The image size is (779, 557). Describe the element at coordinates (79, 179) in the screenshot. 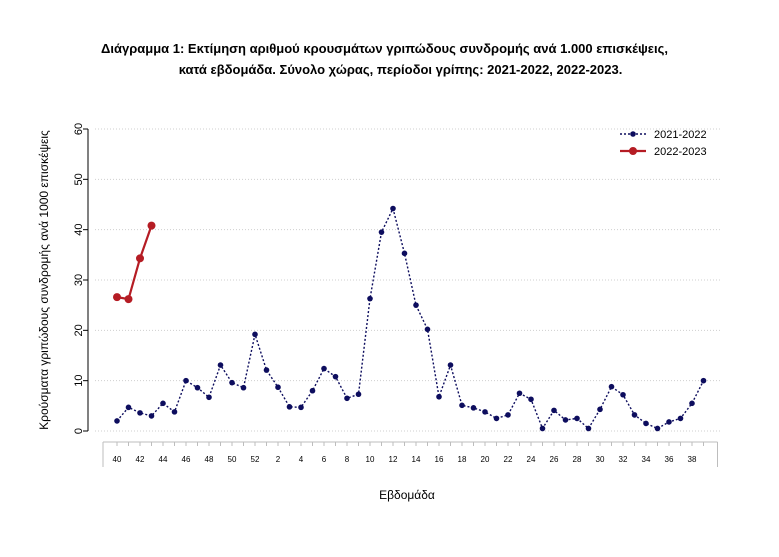

I see `y-tick-label-50: 50` at that location.